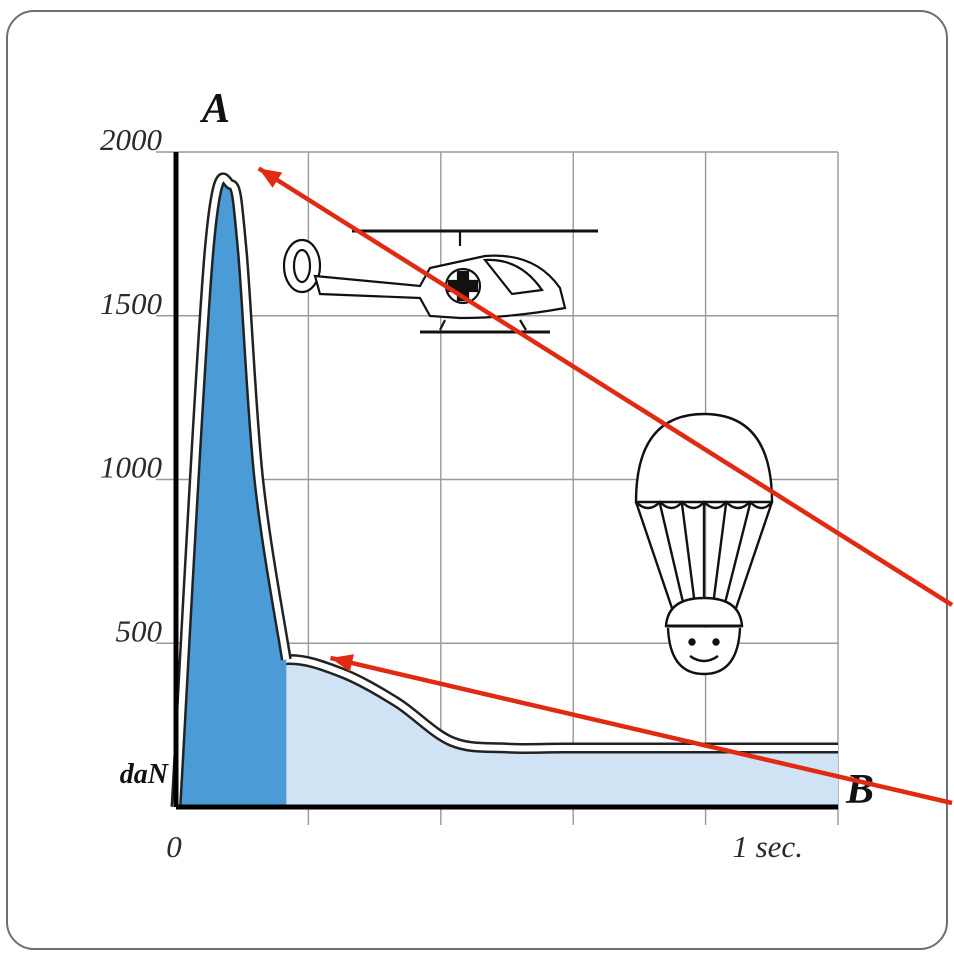  What do you see at coordinates (131, 139) in the screenshot?
I see `y-tick-label: 2000` at bounding box center [131, 139].